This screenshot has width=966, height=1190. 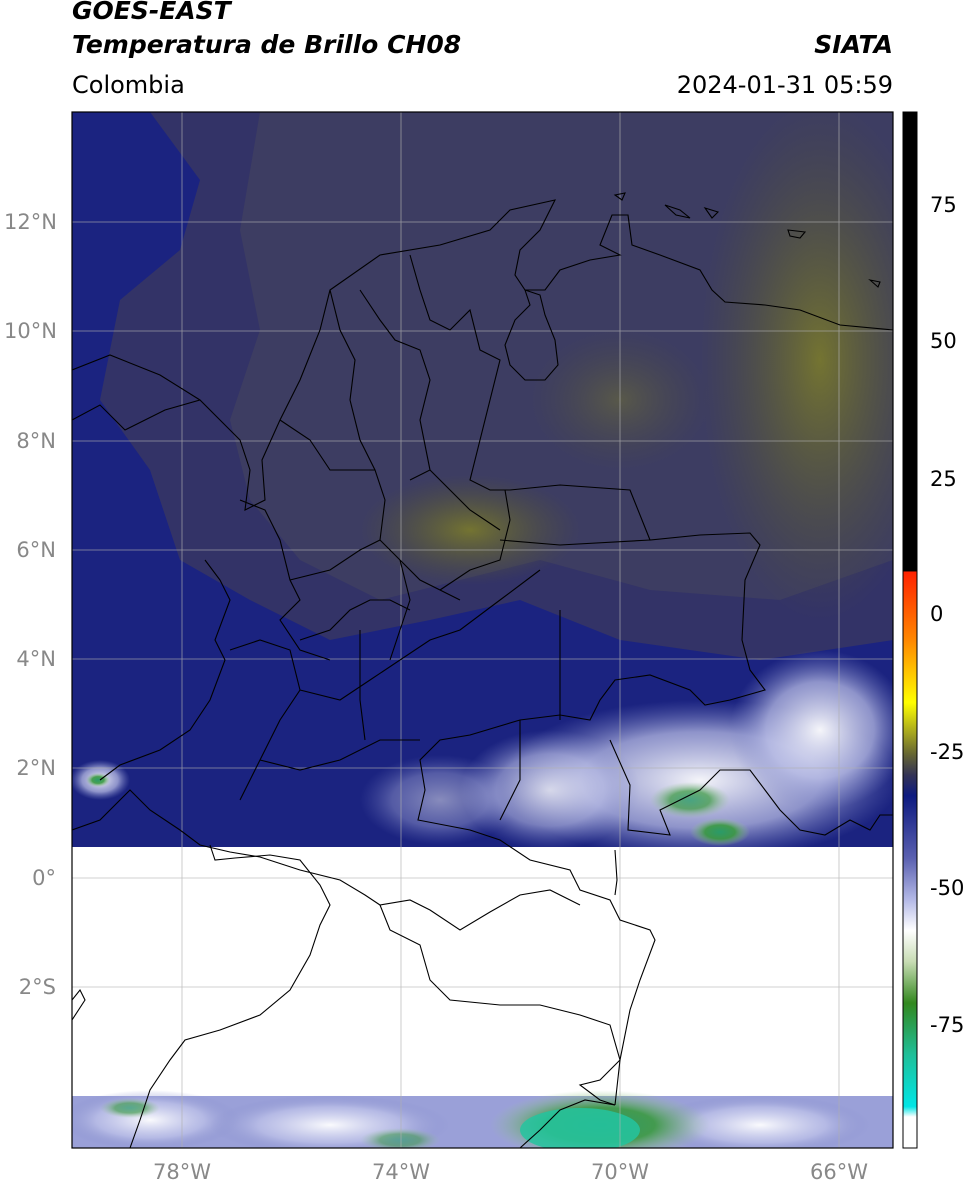 I want to click on datetime-label: 2024-01-31 05:59, so click(x=784, y=85).